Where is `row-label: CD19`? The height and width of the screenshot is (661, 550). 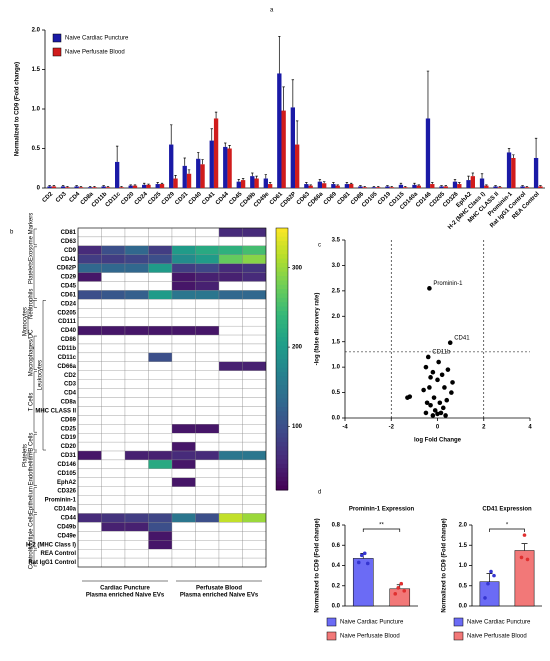 row-label: CD19 is located at coordinates (69, 438).